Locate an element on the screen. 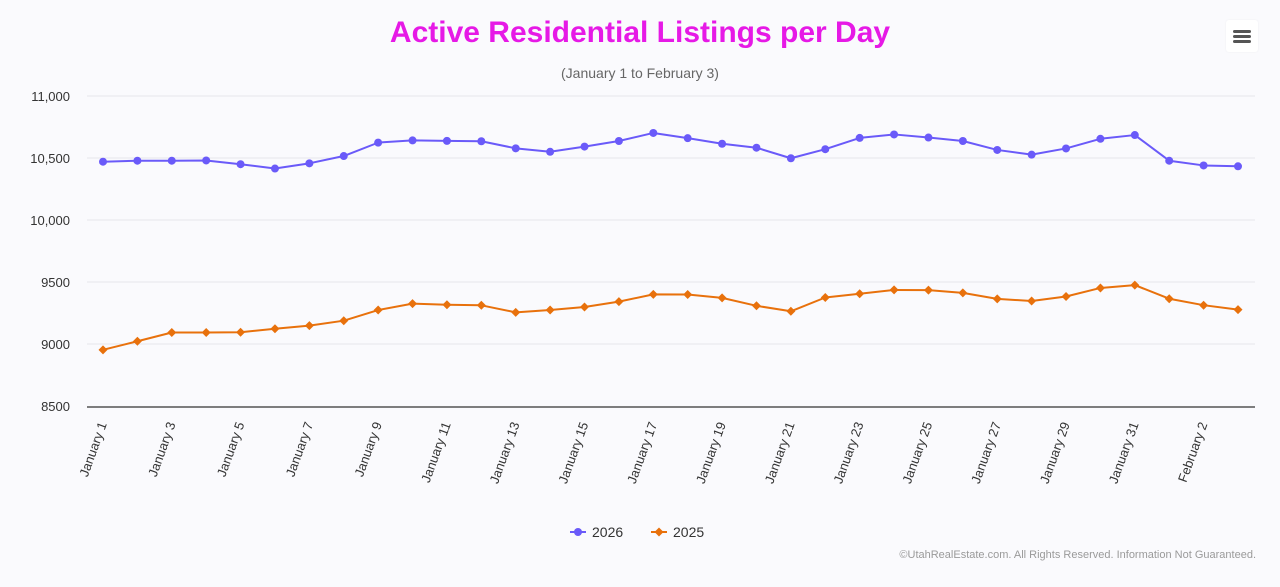 The height and width of the screenshot is (587, 1280). x-tick-label: January 19 is located at coordinates (711, 453).